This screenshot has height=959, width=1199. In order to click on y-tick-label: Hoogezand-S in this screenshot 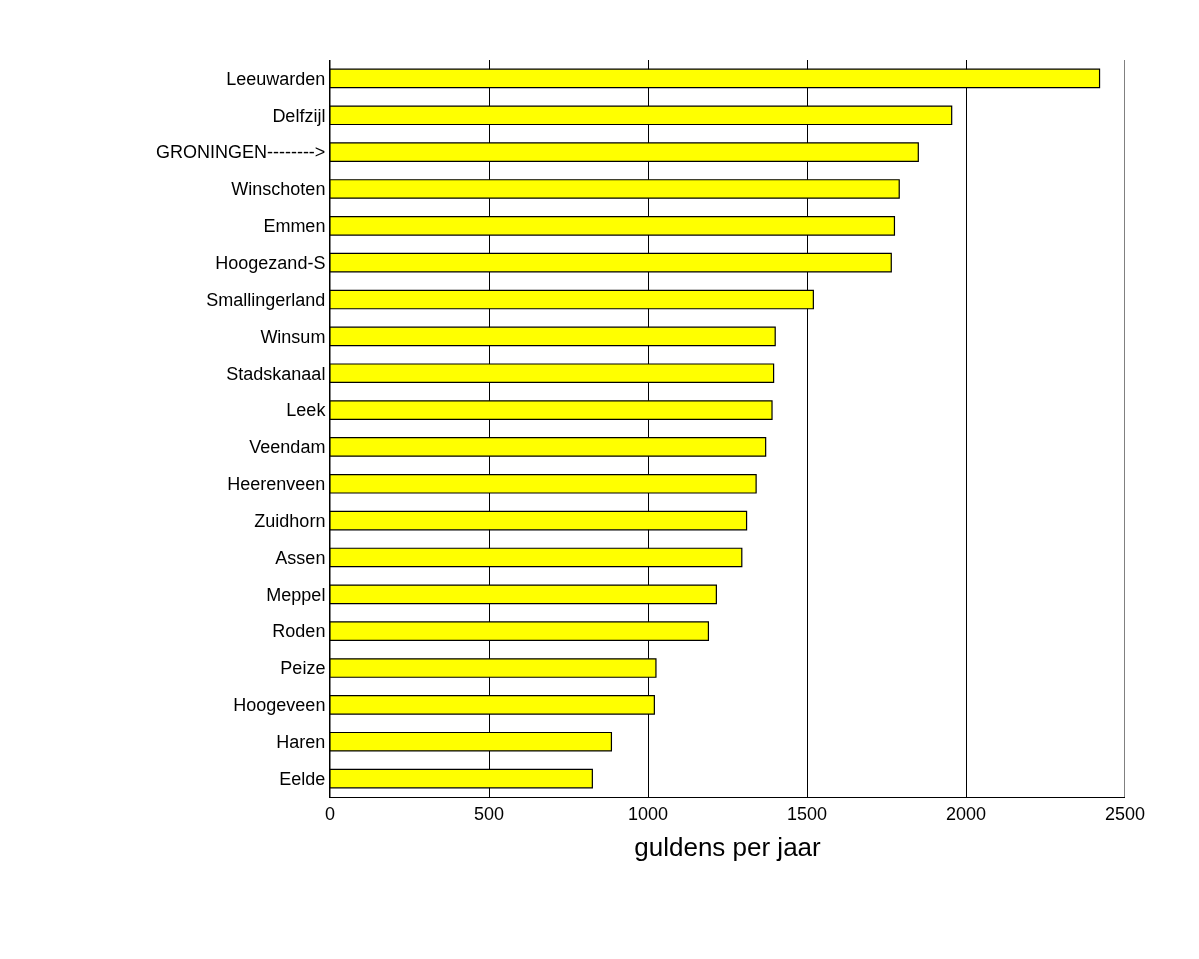, I will do `click(270, 262)`.